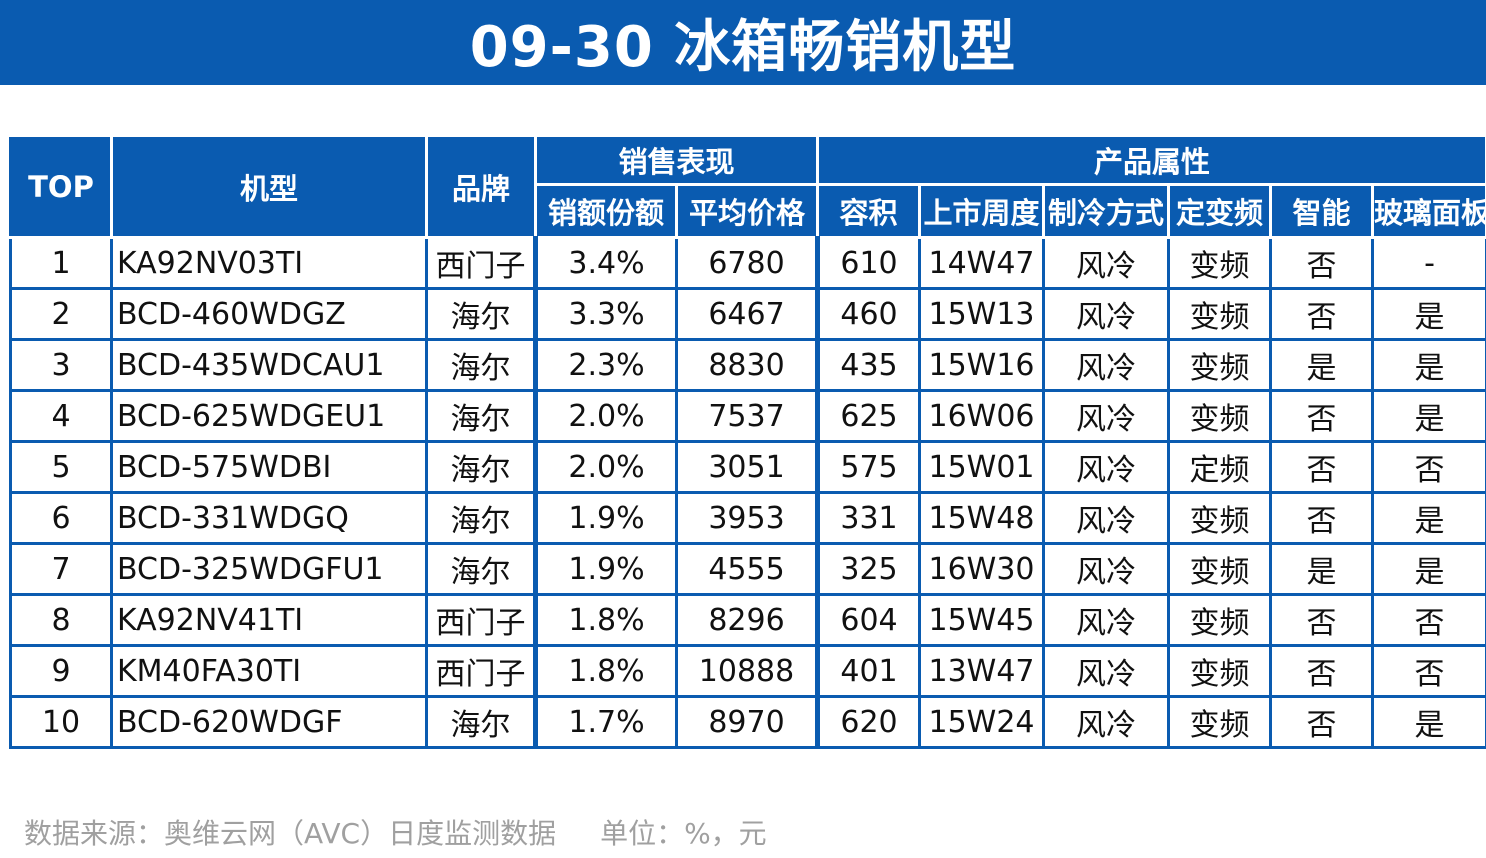  Describe the element at coordinates (982, 620) in the screenshot. I see `cell-week: 15W45` at that location.